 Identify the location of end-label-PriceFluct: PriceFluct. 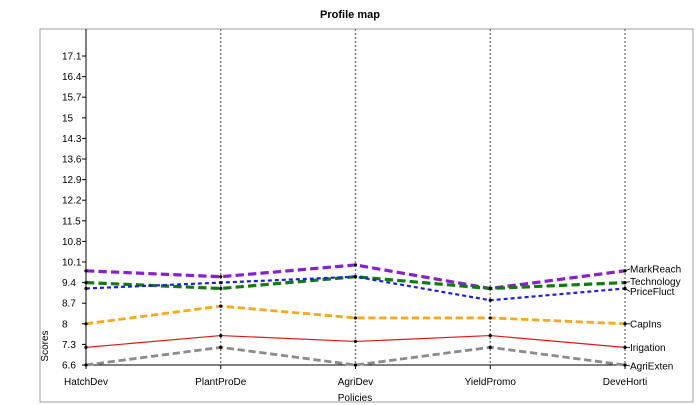
(652, 292).